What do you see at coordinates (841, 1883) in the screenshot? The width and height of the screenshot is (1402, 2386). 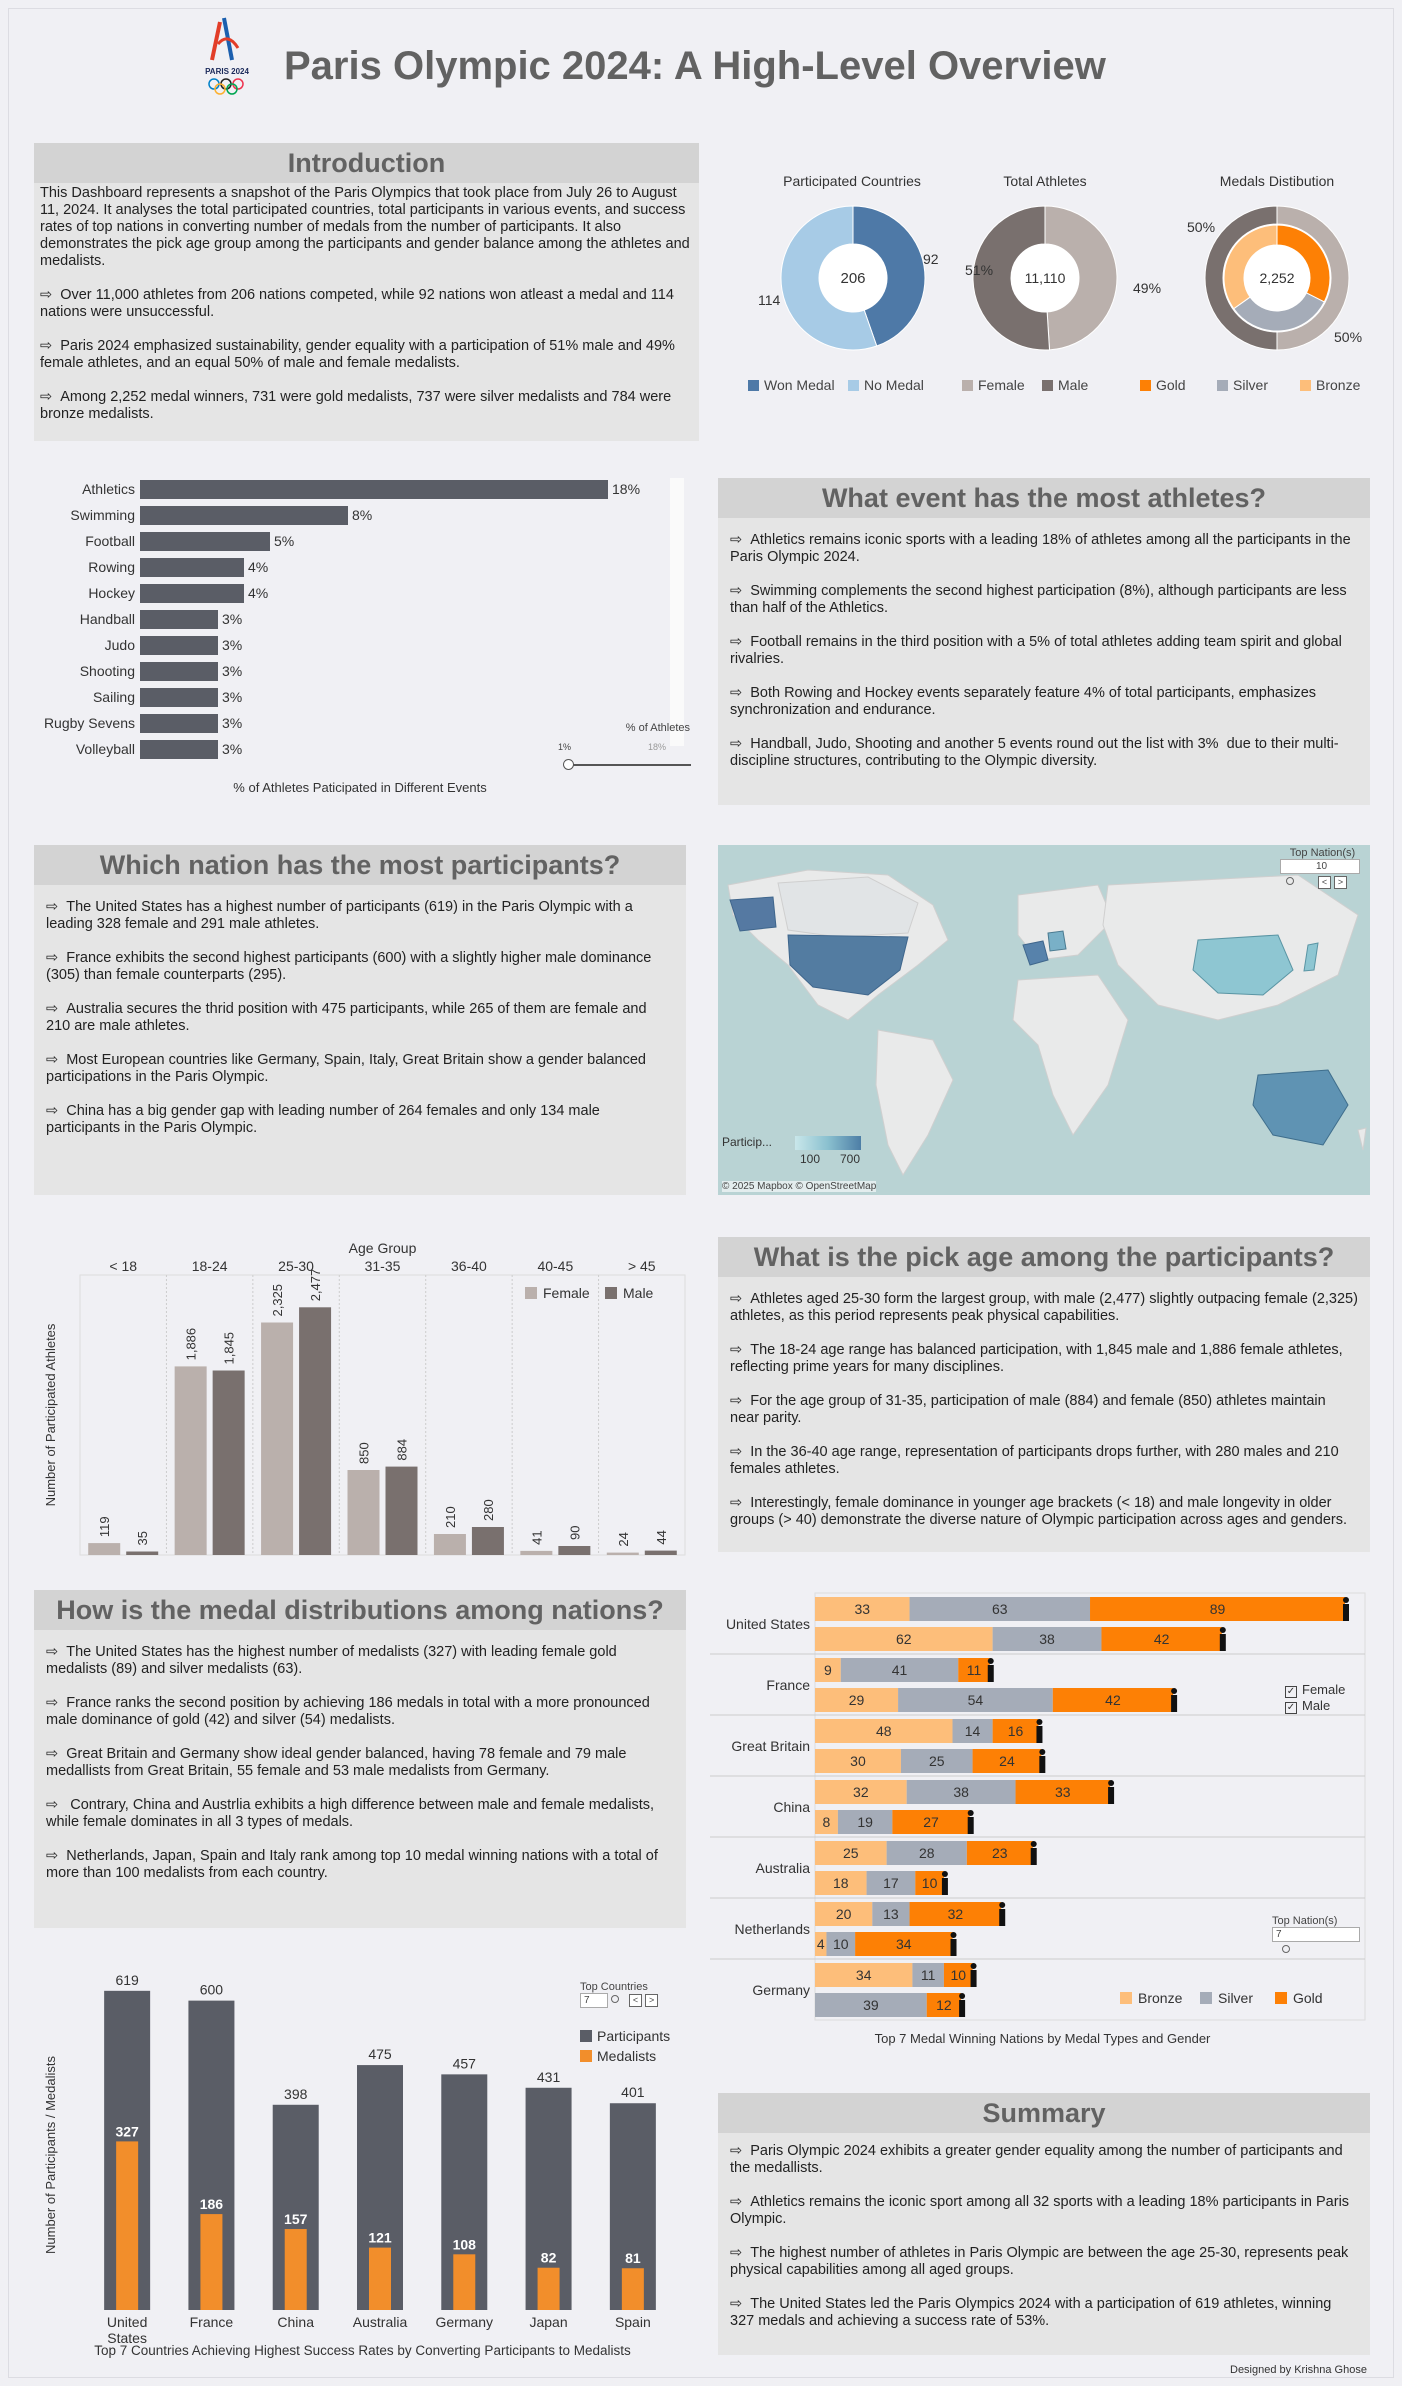 I see `medal-count: 18` at bounding box center [841, 1883].